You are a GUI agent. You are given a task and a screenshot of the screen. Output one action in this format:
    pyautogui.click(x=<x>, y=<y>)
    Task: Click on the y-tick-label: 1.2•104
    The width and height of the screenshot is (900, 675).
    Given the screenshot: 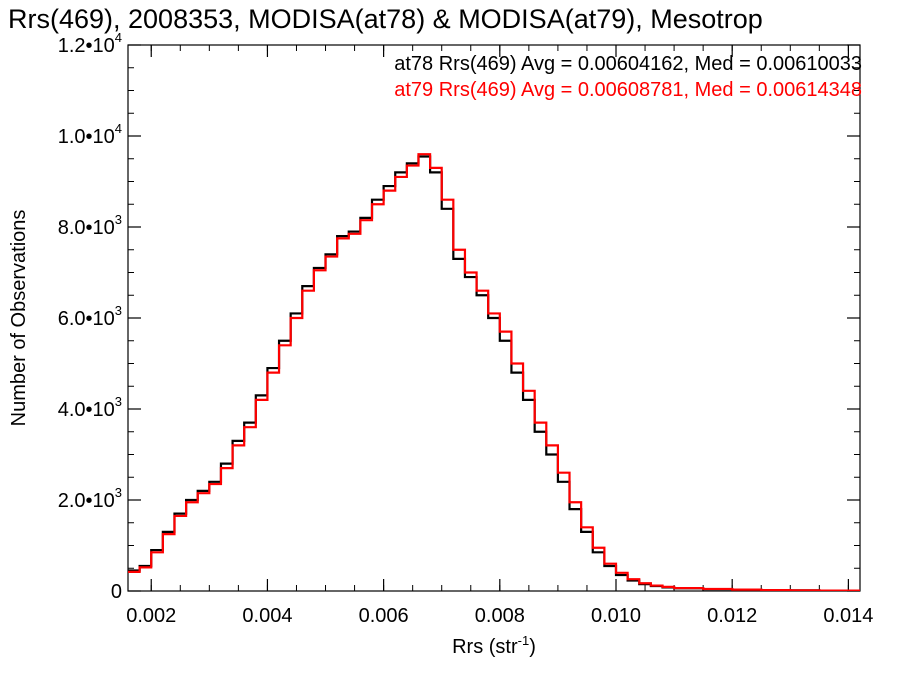 What is the action you would take?
    pyautogui.click(x=90, y=43)
    